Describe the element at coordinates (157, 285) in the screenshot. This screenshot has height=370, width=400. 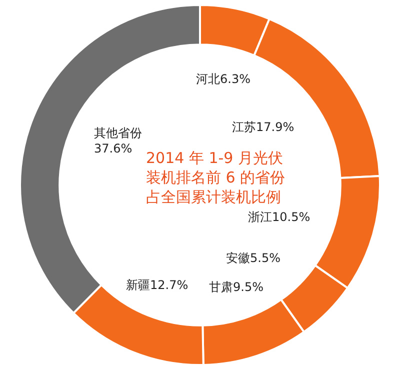
I see `slice-label: 新疆12.7%` at that location.